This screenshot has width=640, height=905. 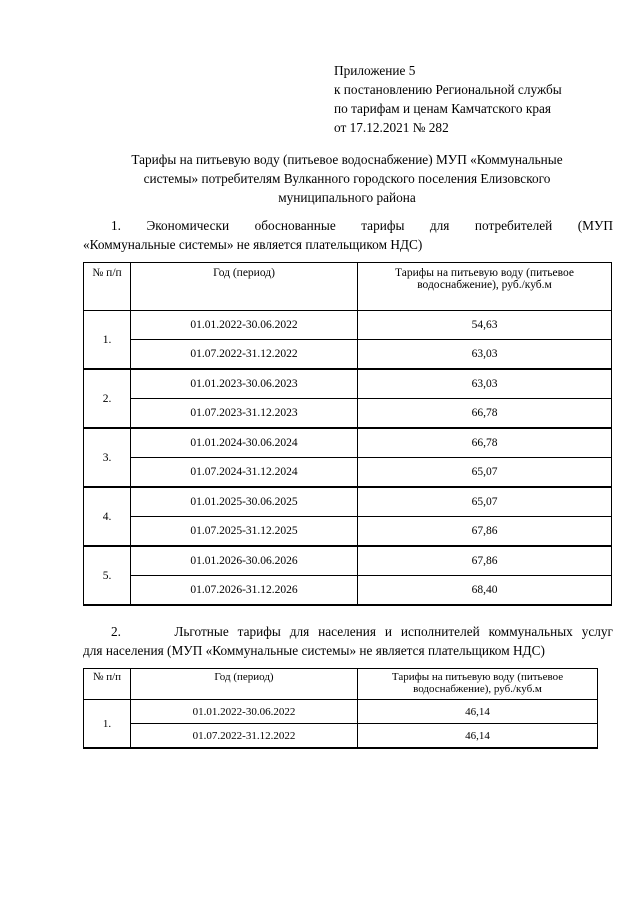 What do you see at coordinates (107, 398) in the screenshot?
I see `row-number: 2.` at bounding box center [107, 398].